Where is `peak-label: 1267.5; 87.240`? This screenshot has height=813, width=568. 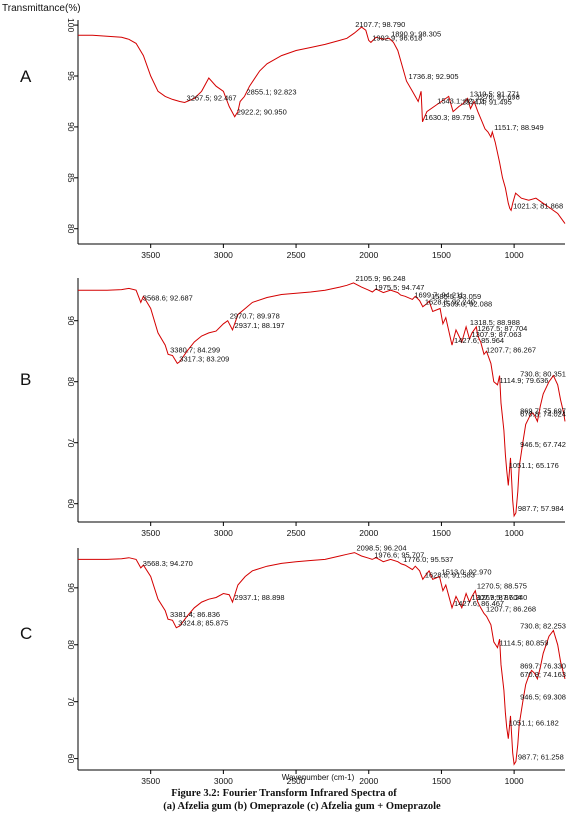
peak-label: 1267.5; 87.240 is located at coordinates (502, 597).